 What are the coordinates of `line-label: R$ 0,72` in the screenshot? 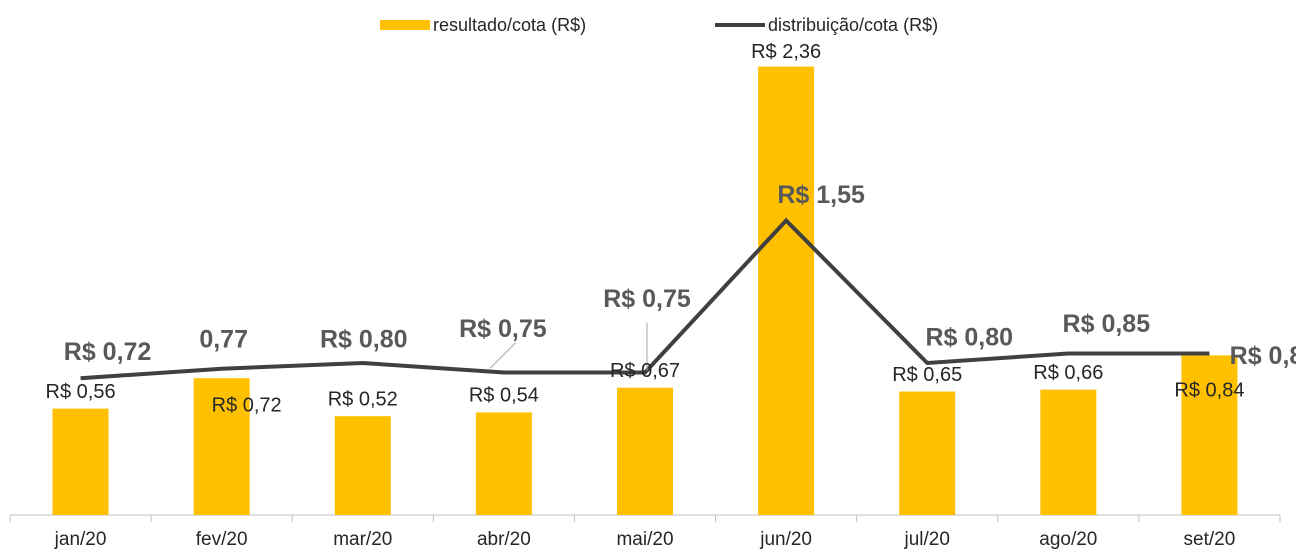 It's located at (108, 352).